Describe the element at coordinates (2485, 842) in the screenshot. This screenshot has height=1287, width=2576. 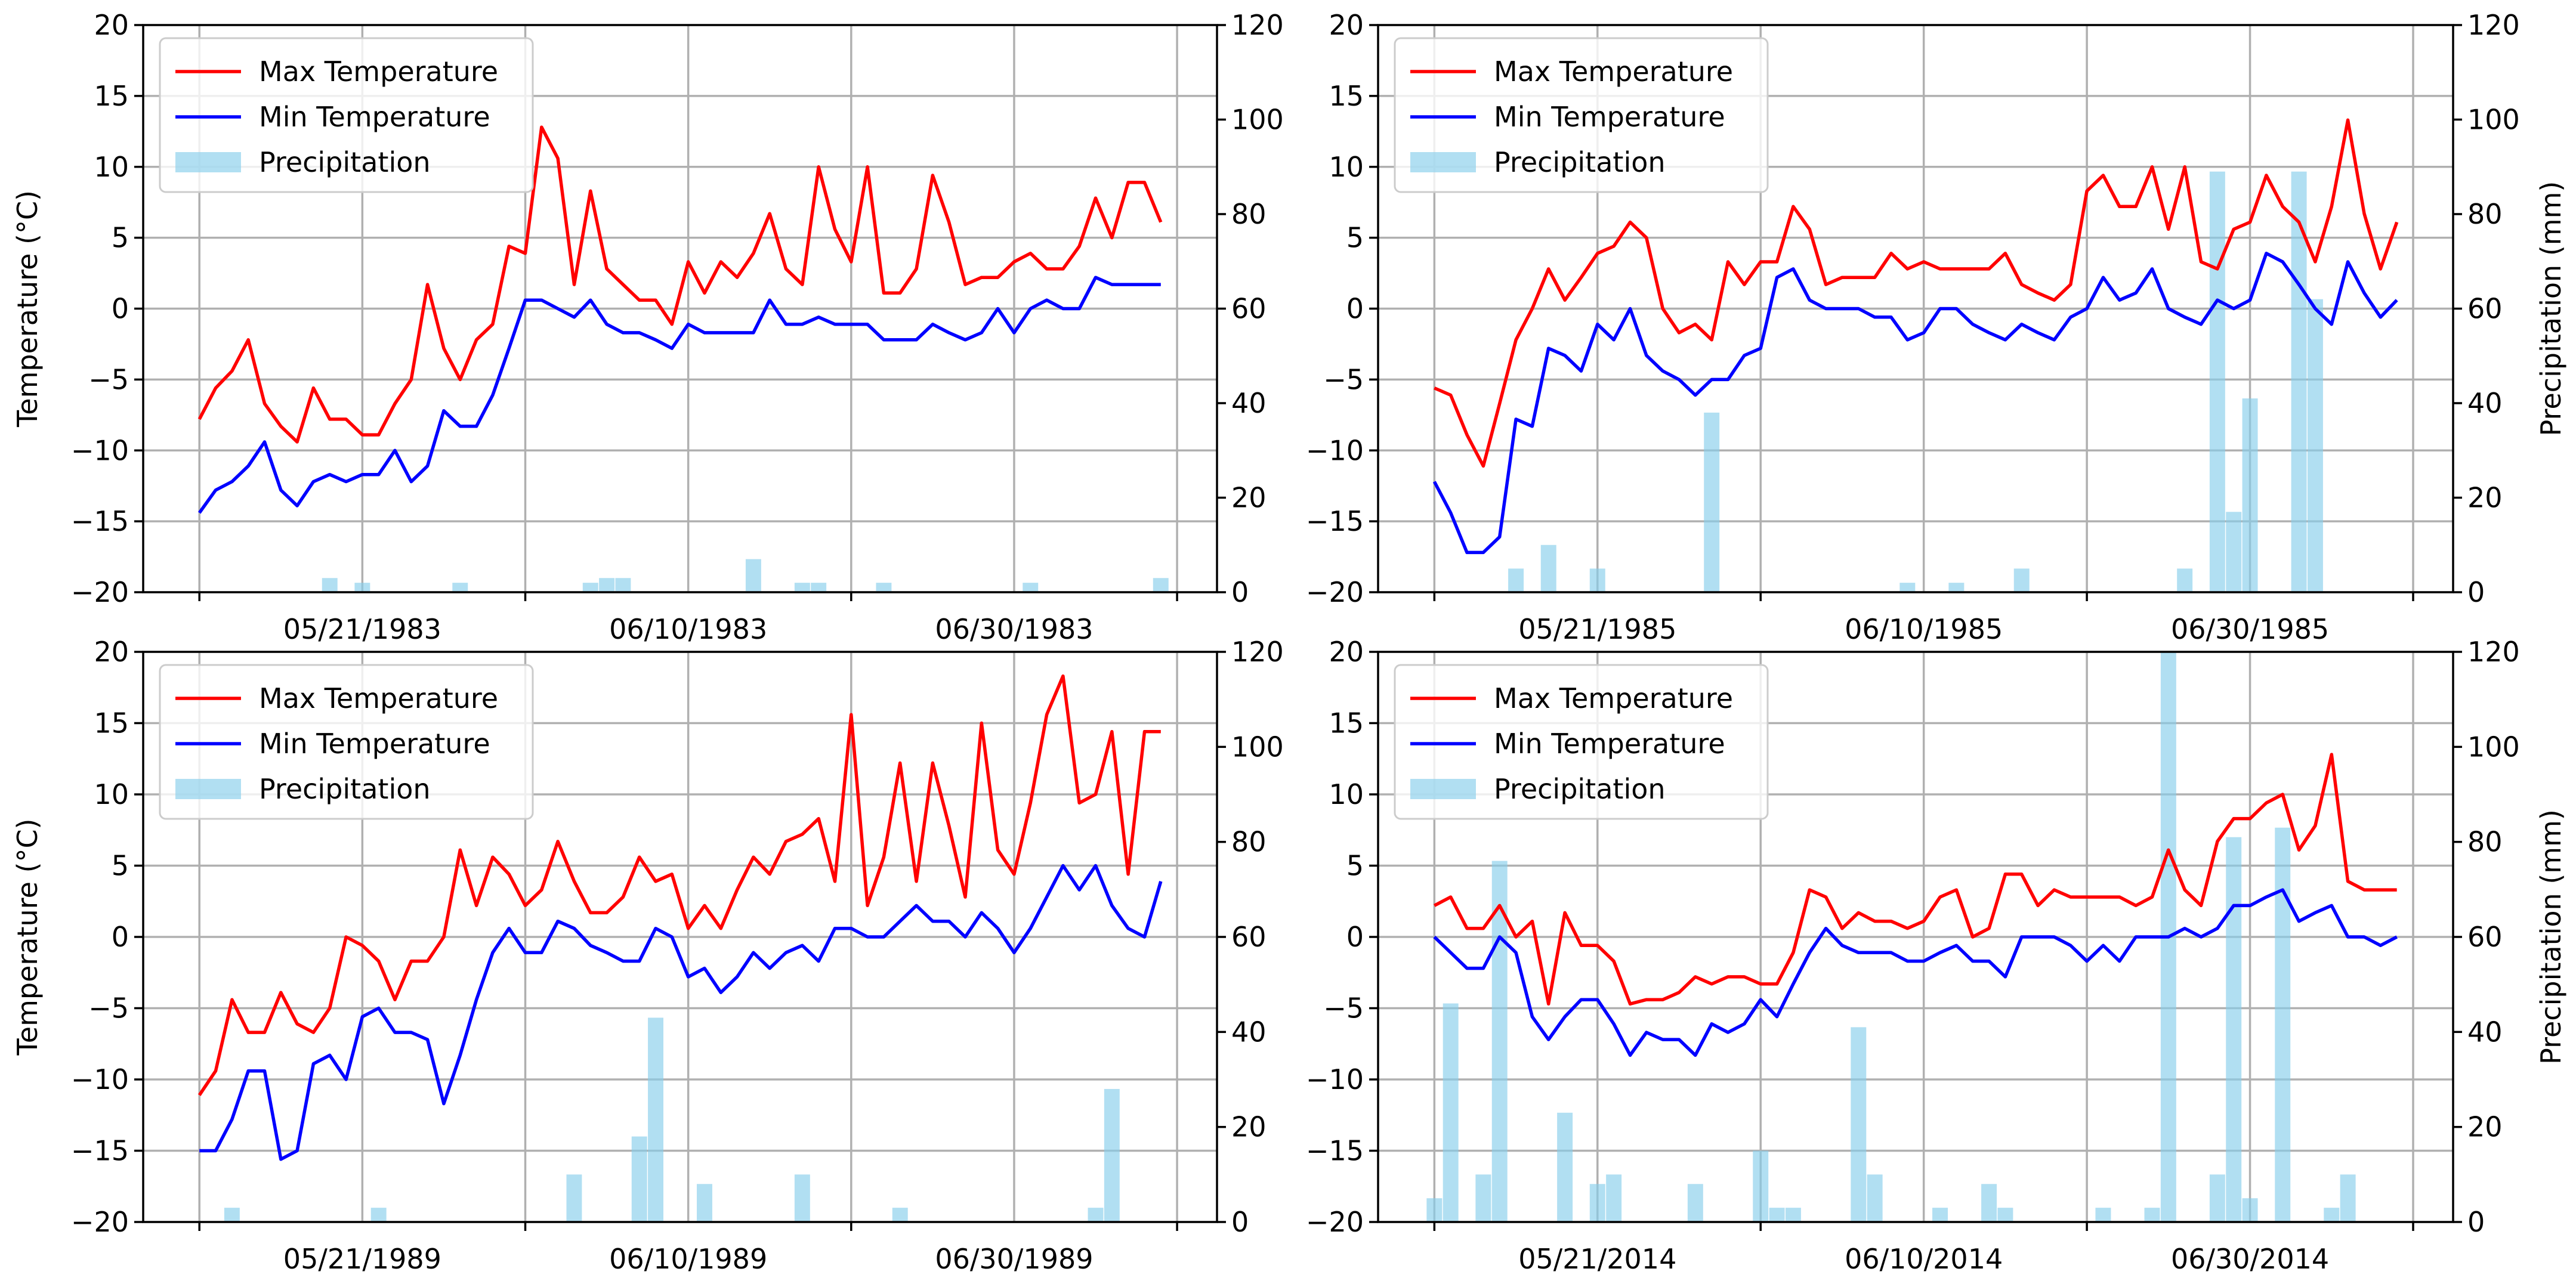
I see `y2-tick-label: 80` at that location.